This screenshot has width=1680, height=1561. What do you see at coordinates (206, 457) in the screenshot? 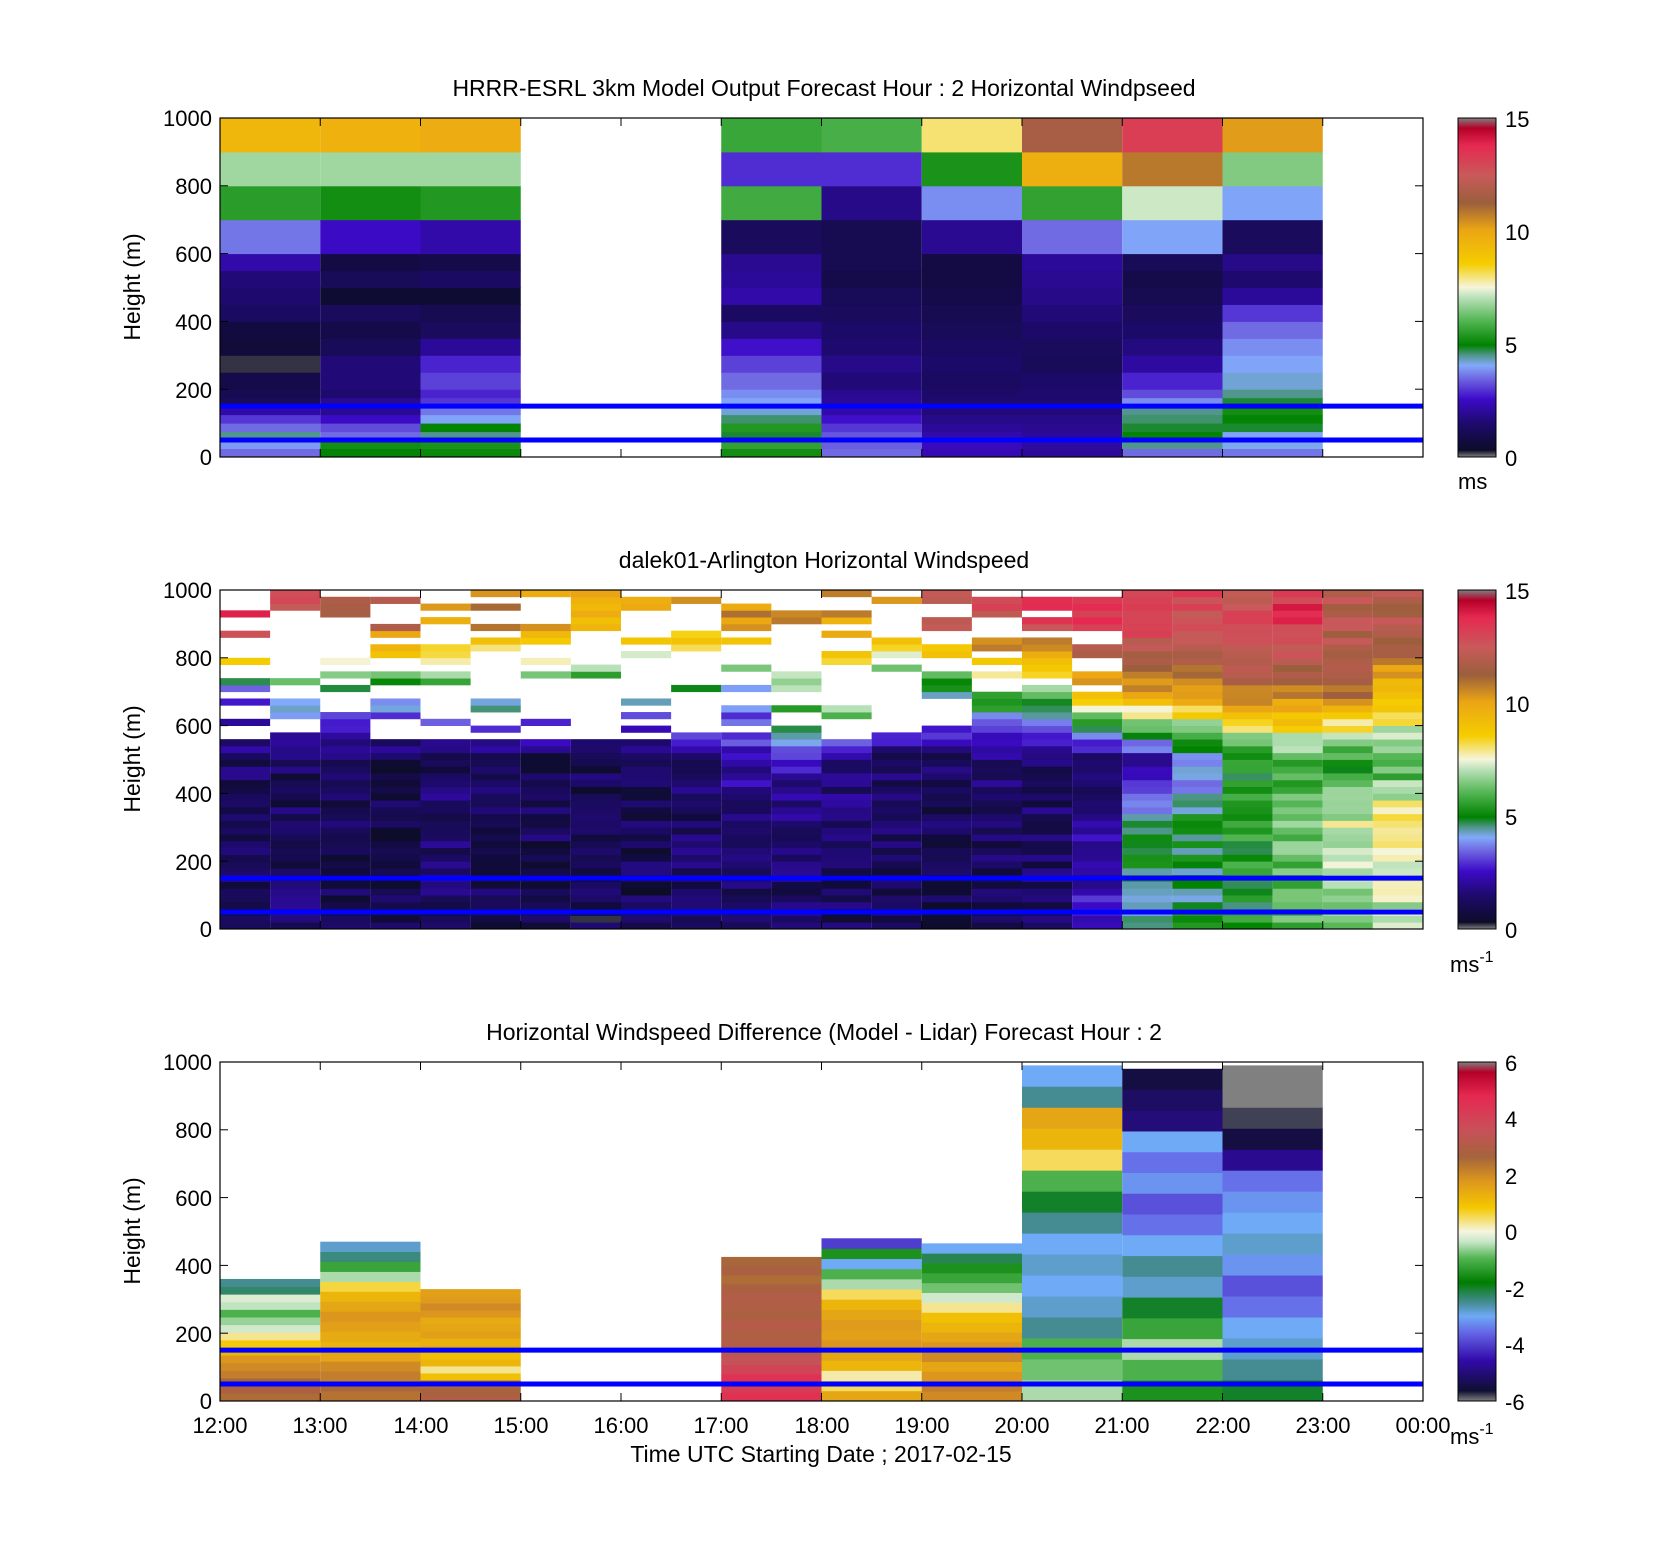
I see `y-tick-label: 0` at bounding box center [206, 457].